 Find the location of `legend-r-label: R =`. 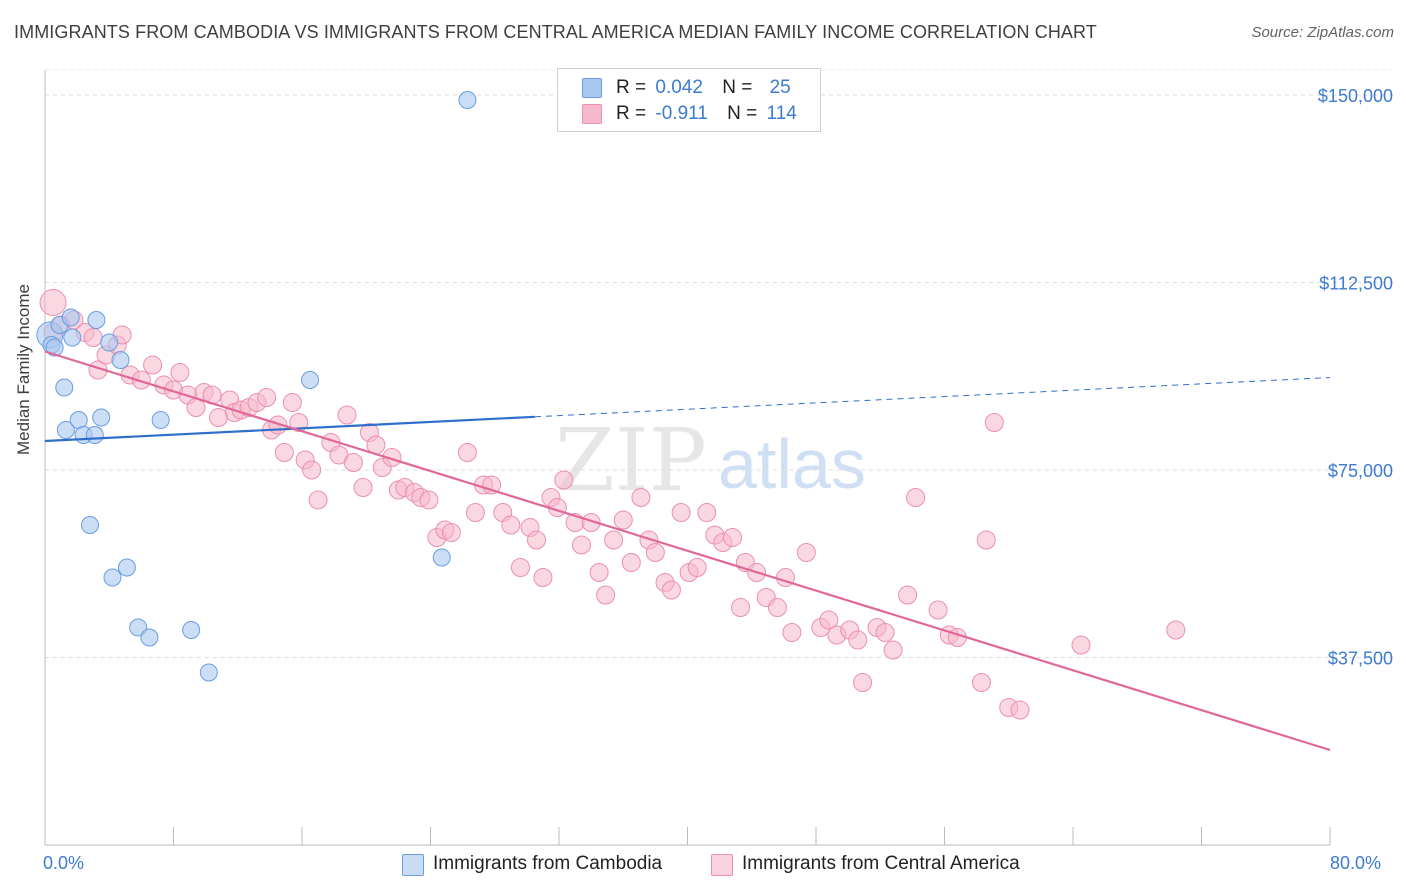

legend-r-label: R = is located at coordinates (631, 87).